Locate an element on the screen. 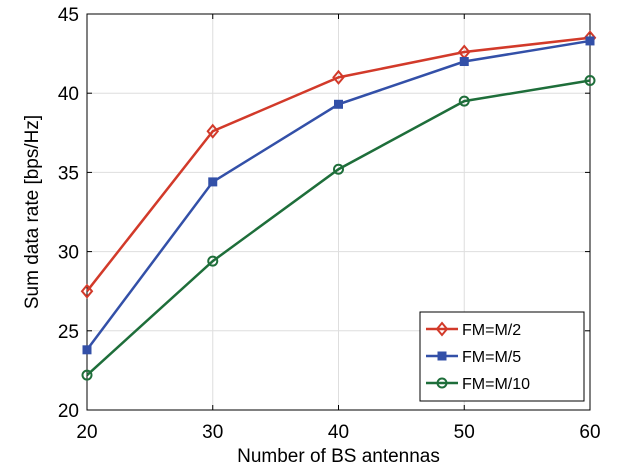 The image size is (620, 470). legend-item: FM=M/10 is located at coordinates (478, 384).